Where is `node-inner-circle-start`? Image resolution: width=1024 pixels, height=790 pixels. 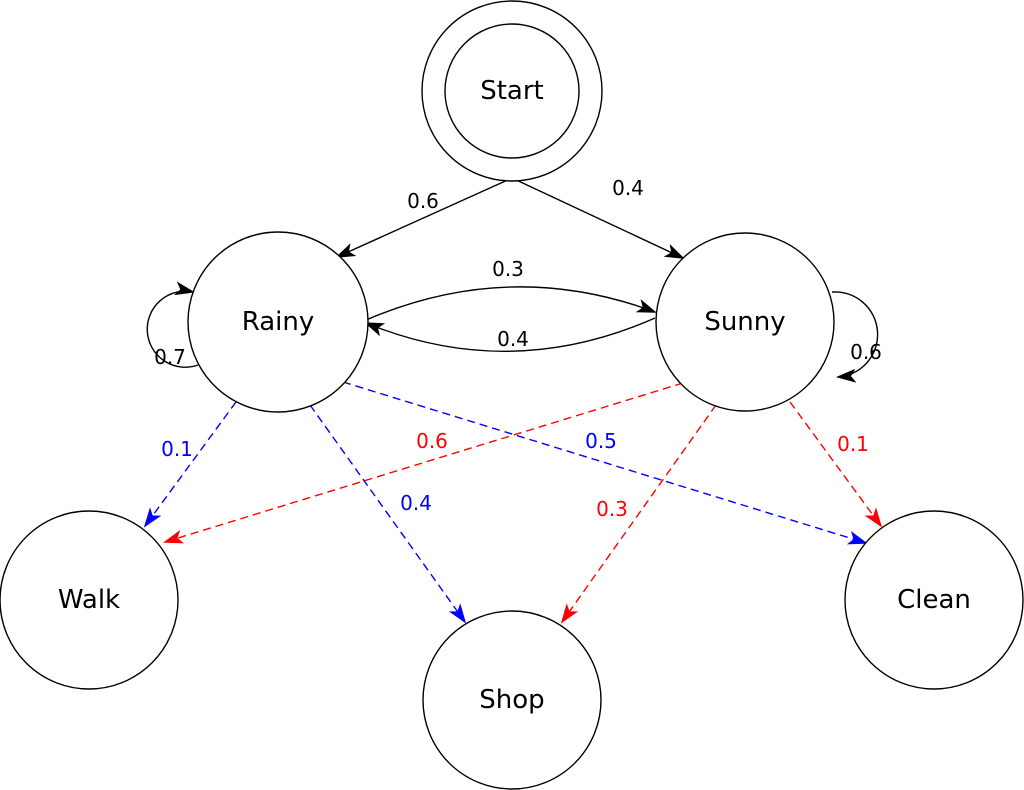 node-inner-circle-start is located at coordinates (512, 91).